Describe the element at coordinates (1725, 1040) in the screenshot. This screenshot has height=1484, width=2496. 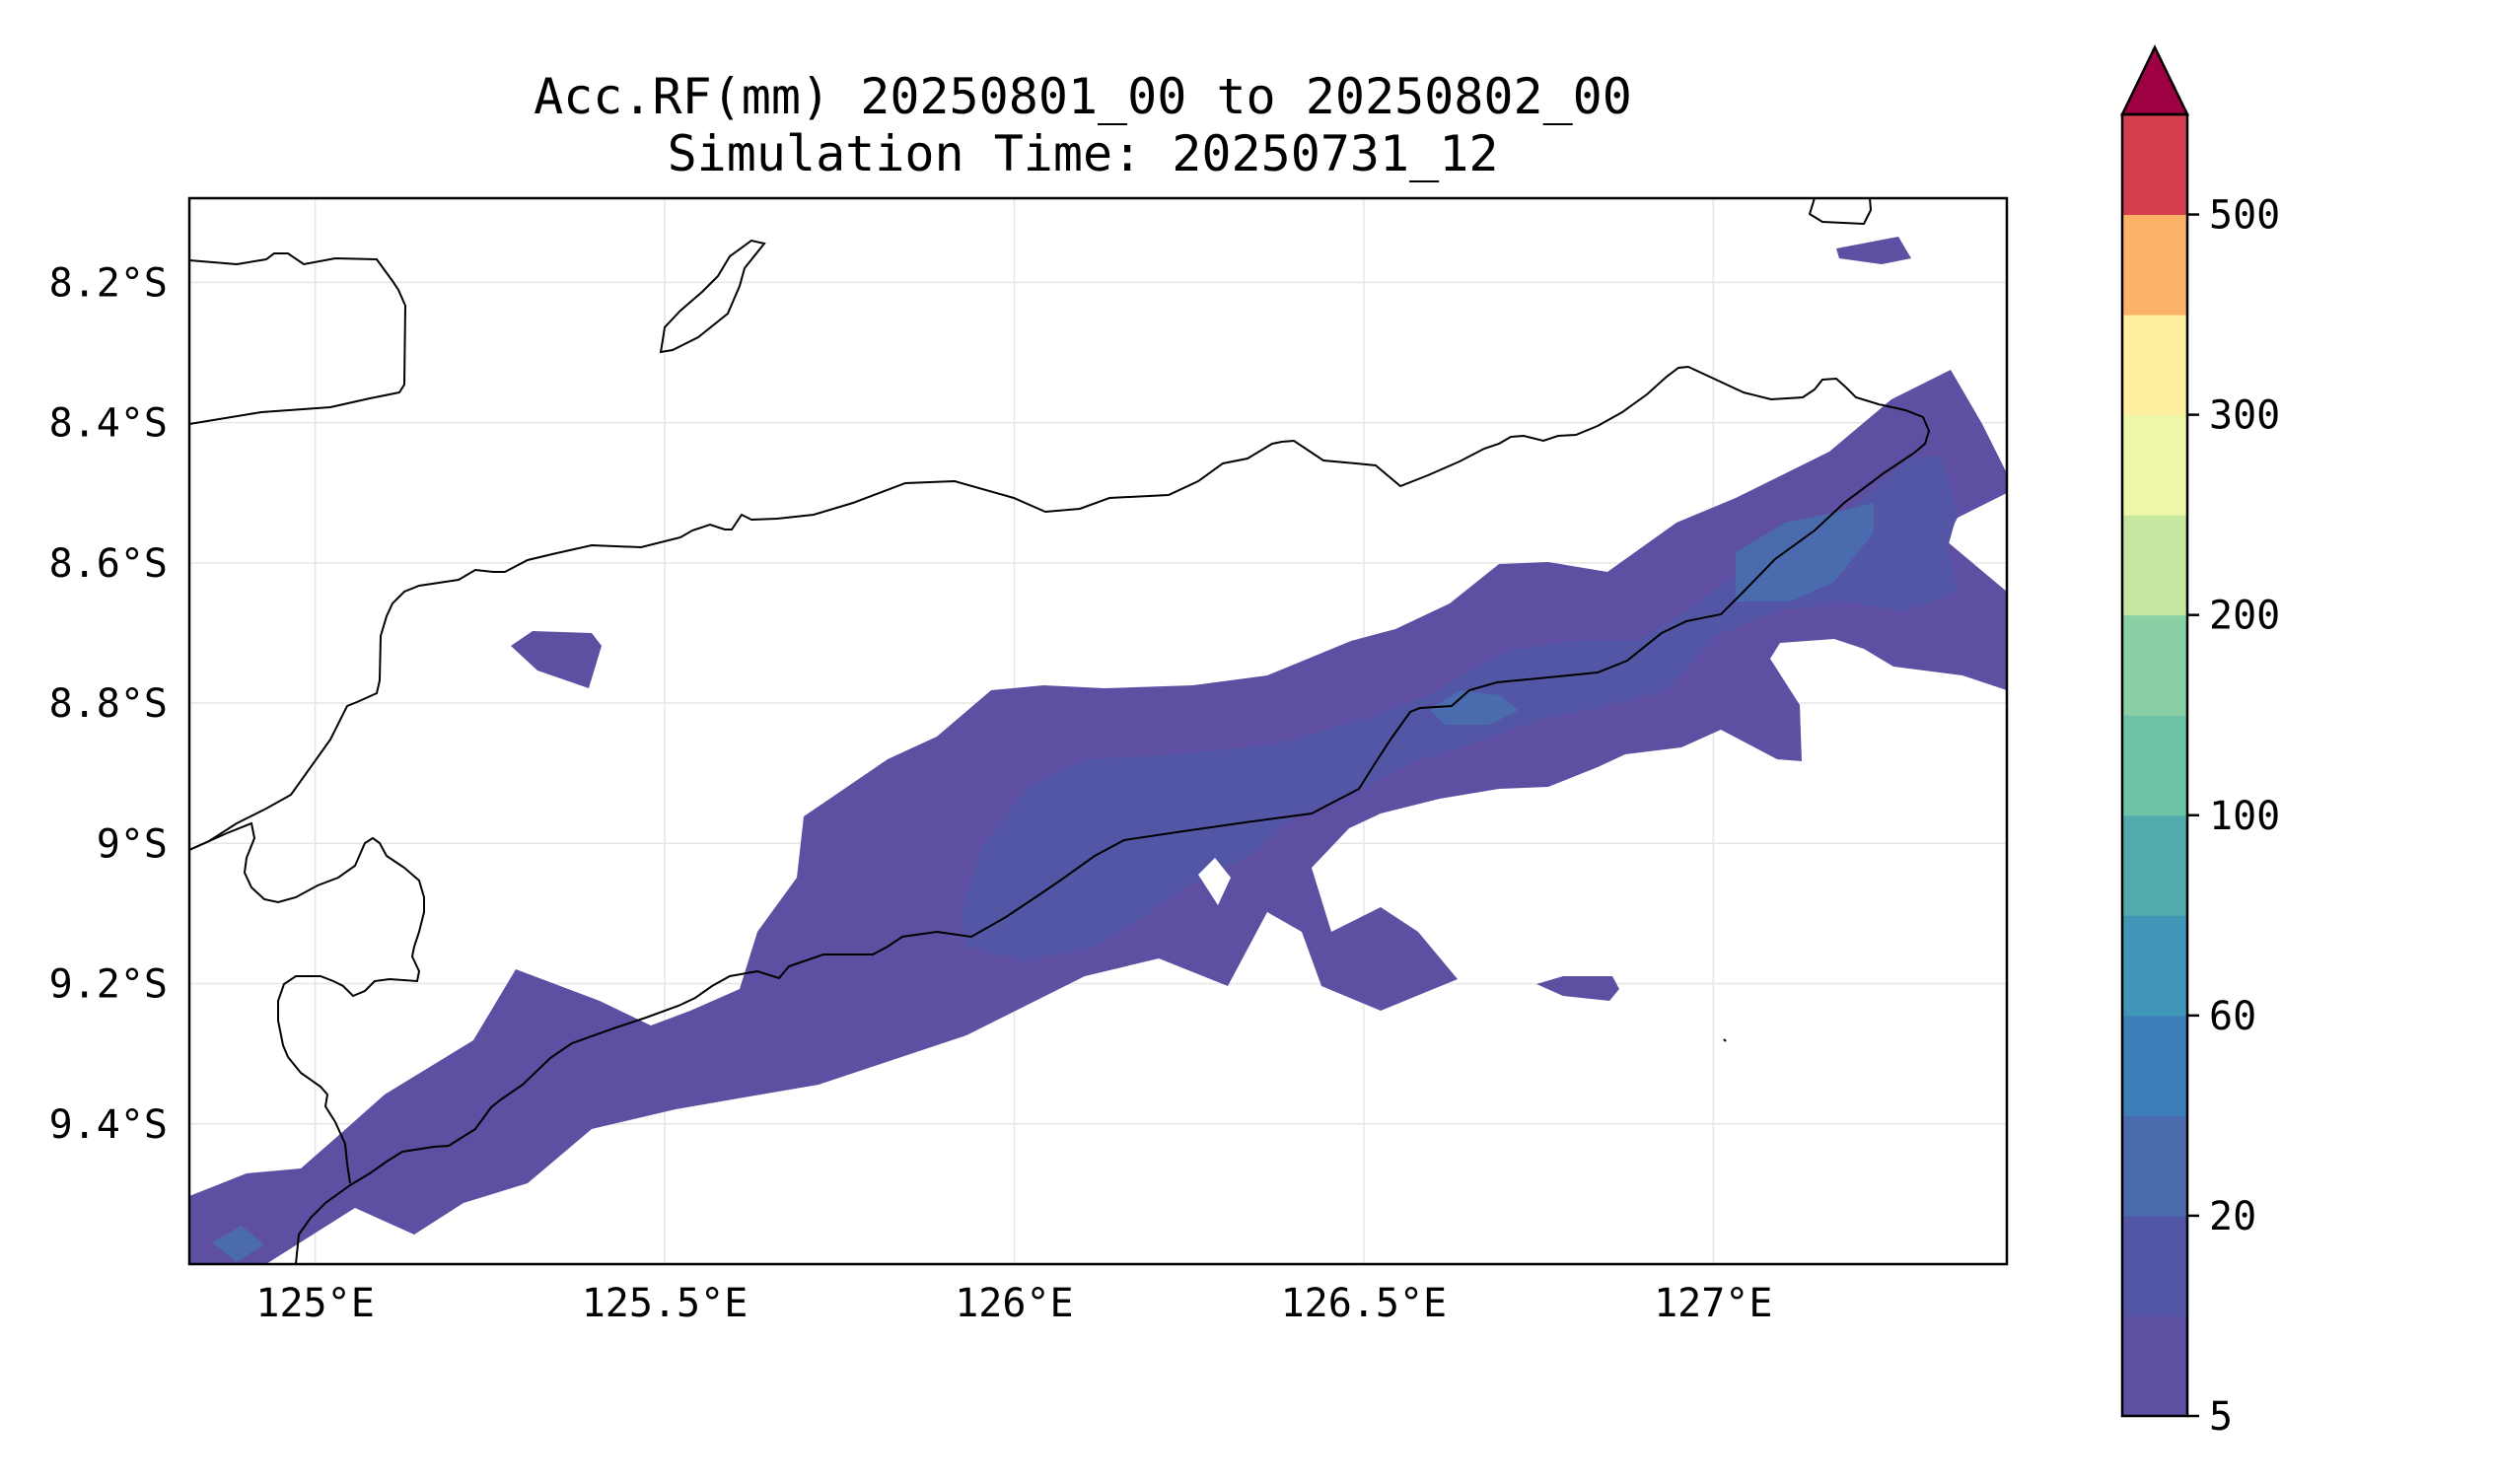
I see `coastline-tiny-islet` at that location.